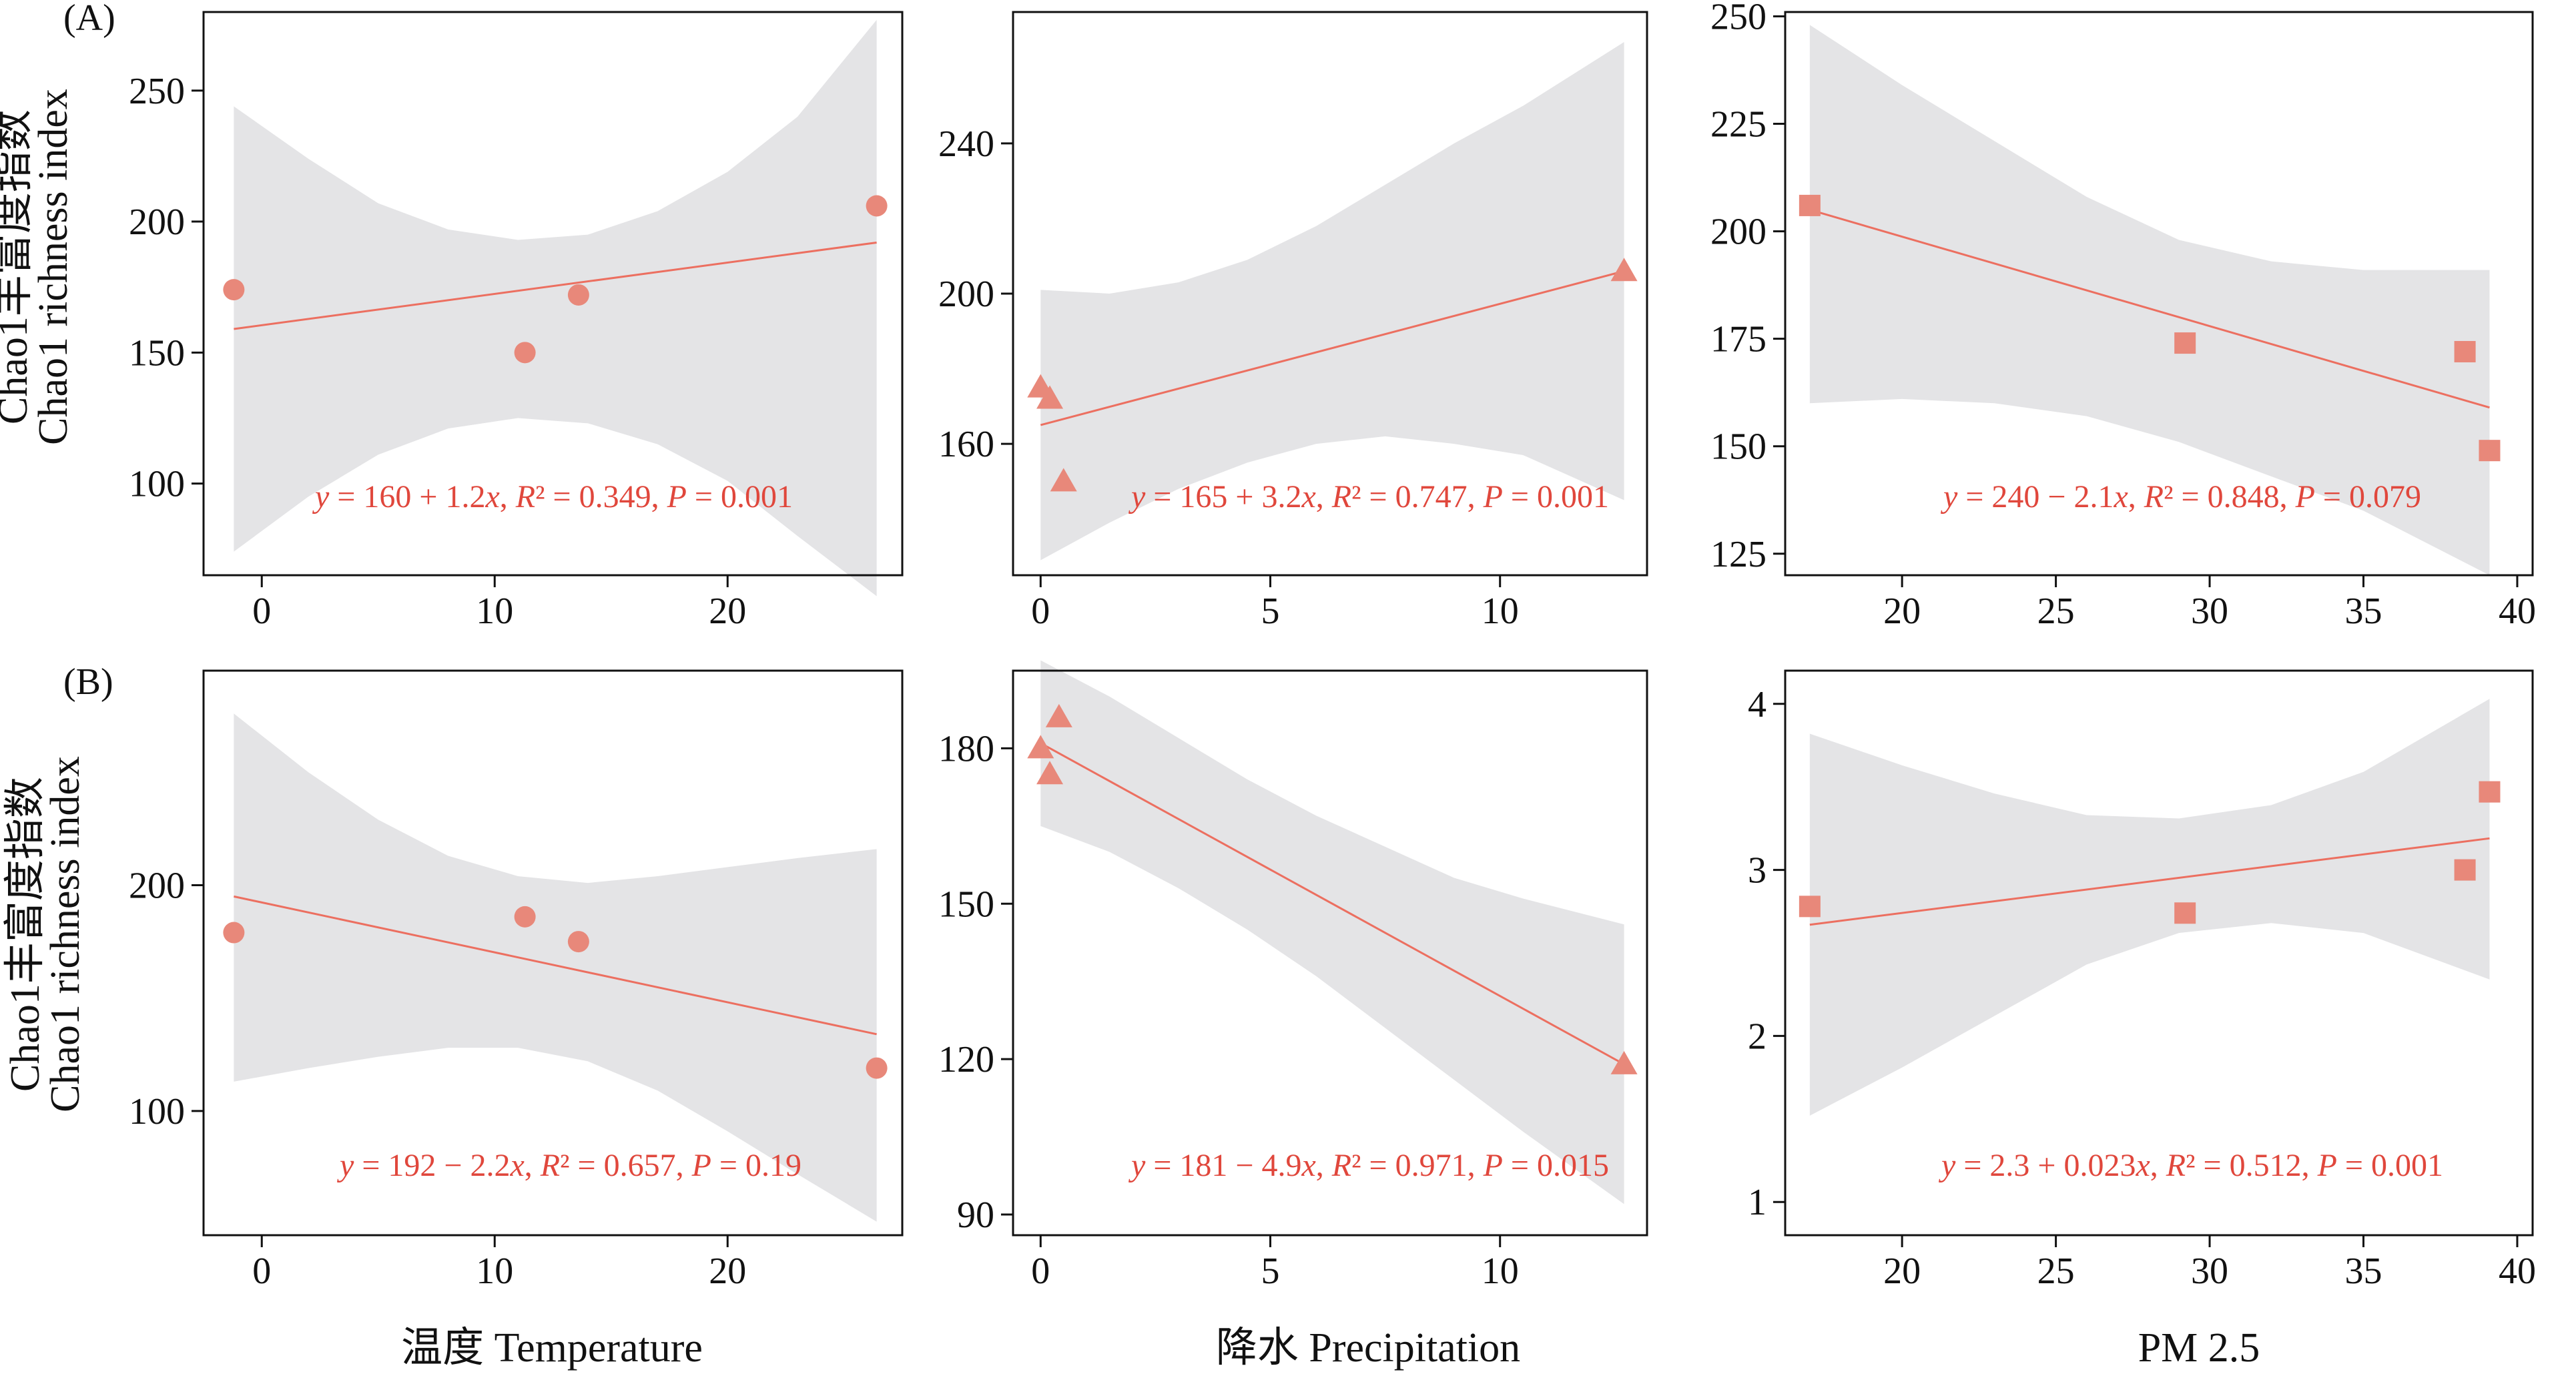 The height and width of the screenshot is (1374, 2576). What do you see at coordinates (157, 1111) in the screenshot?
I see `y-tick-label: 100` at bounding box center [157, 1111].